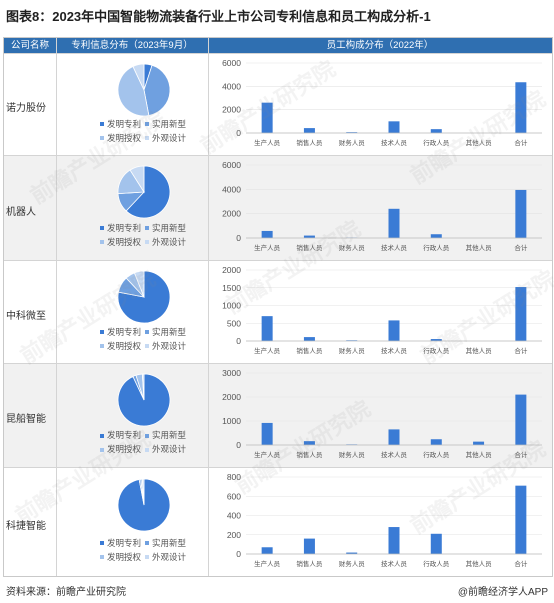  What do you see at coordinates (218, 16) in the screenshot?
I see `page-title: 图表8：2023年中国智能物流装备行业上市公司专利信息和员工构成分析-1` at bounding box center [218, 16].